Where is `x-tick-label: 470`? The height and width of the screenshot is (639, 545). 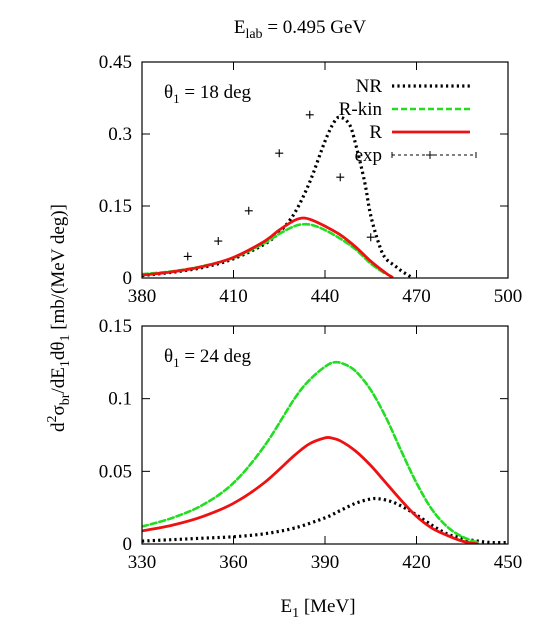
x-tick-label: 470 is located at coordinates (416, 296).